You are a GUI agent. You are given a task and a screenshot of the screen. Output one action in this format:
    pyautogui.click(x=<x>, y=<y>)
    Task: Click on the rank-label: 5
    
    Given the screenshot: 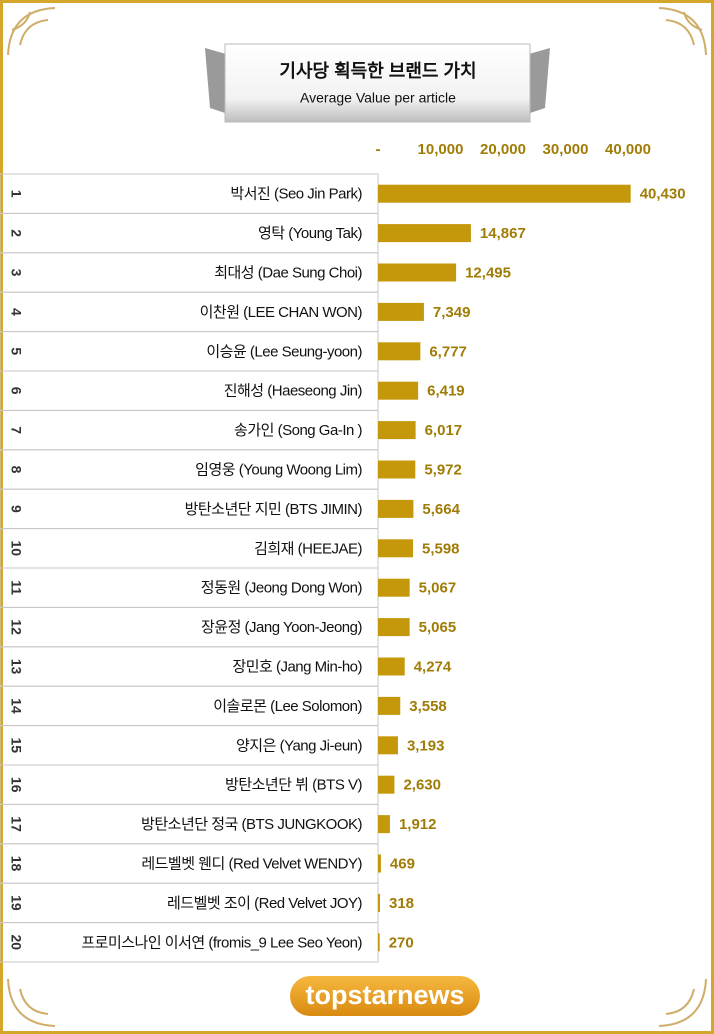 What is the action you would take?
    pyautogui.click(x=16, y=351)
    